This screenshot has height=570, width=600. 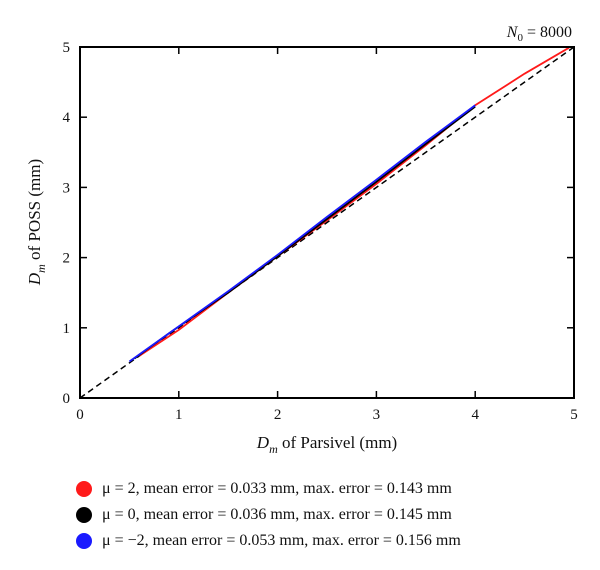 I want to click on corner-label: N0 = 8000, so click(x=539, y=34).